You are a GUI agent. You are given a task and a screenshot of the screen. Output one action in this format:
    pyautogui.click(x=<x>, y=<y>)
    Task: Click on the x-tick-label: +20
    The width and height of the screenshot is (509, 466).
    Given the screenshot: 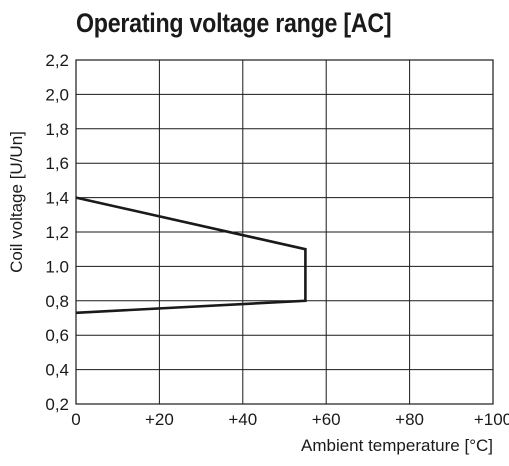 What is the action you would take?
    pyautogui.click(x=159, y=419)
    